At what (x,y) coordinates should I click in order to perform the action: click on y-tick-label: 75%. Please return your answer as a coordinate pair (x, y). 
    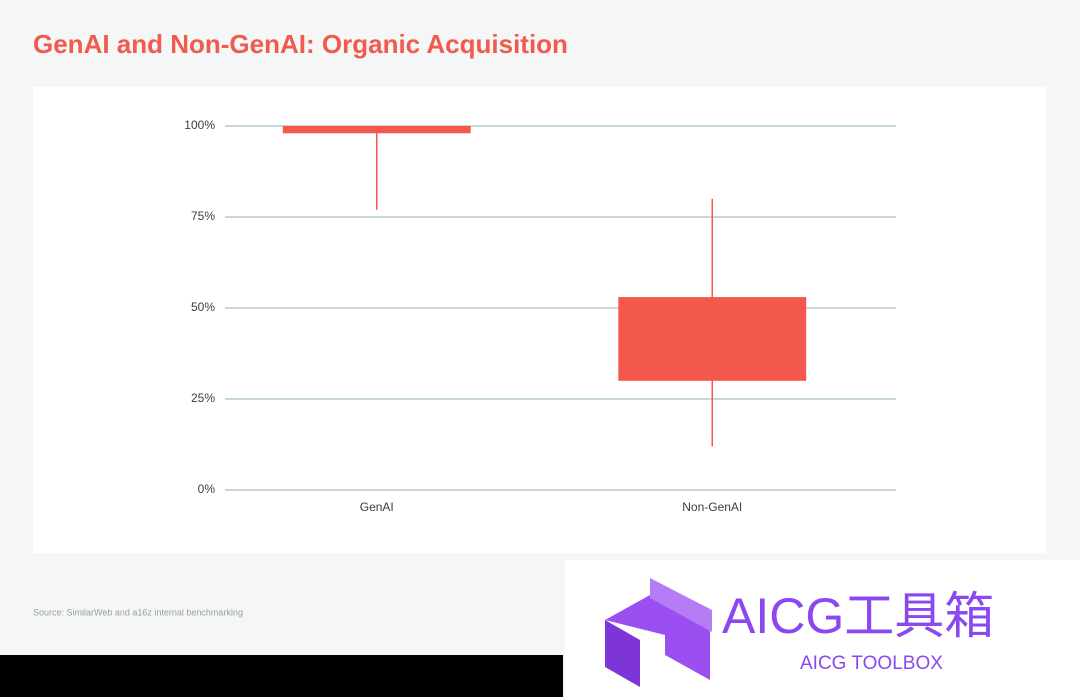
    Looking at the image, I should click on (203, 216).